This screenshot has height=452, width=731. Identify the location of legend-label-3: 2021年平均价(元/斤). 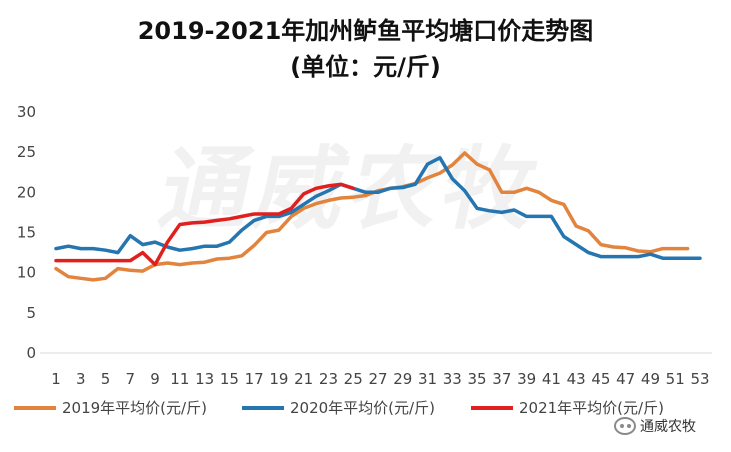
(591, 408).